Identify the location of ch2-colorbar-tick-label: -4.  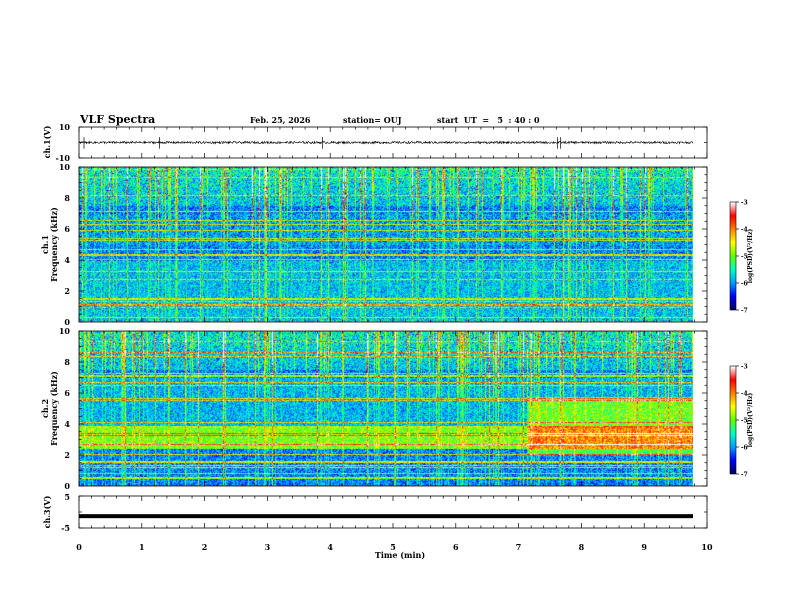
(744, 394).